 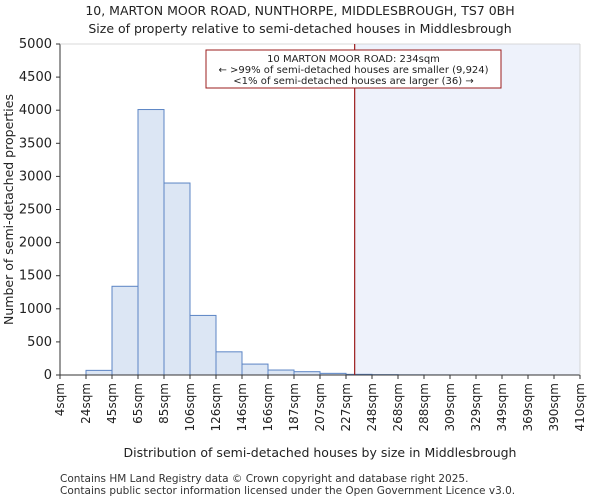 What do you see at coordinates (48, 375) in the screenshot?
I see `y-tick-label: 0` at bounding box center [48, 375].